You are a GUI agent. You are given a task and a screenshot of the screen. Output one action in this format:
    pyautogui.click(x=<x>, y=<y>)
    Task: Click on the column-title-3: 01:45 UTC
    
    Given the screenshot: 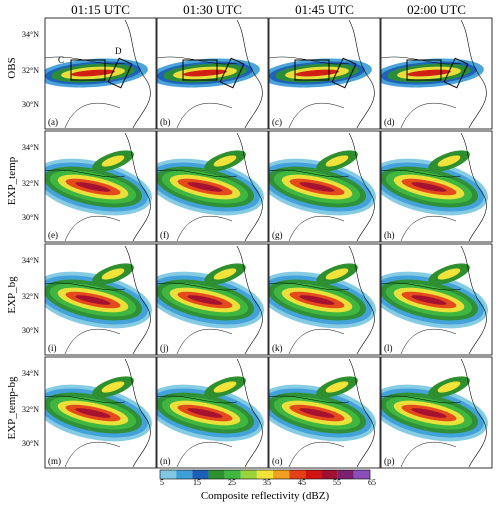 What is the action you would take?
    pyautogui.click(x=324, y=9)
    